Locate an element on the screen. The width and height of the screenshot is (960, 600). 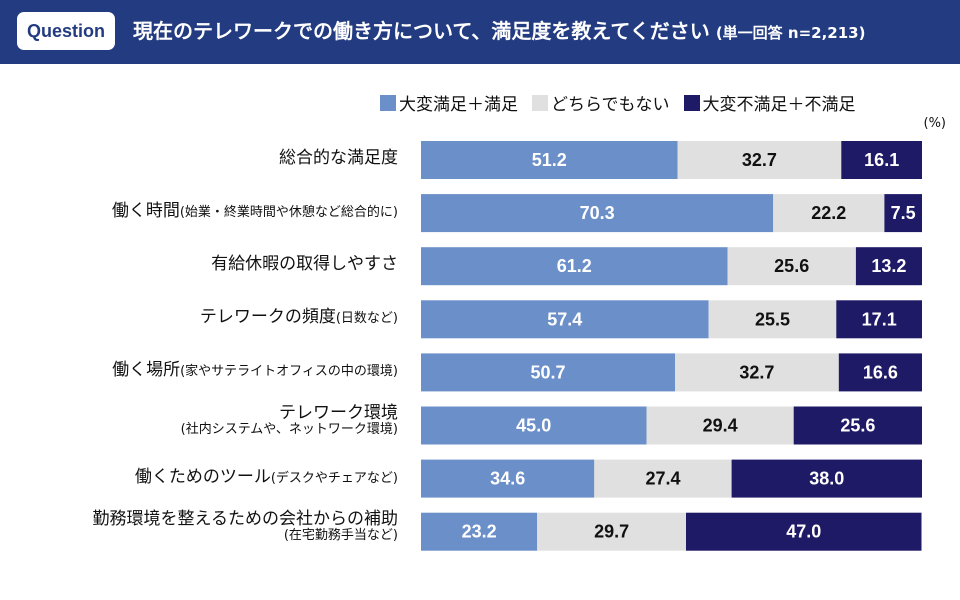
data-label-satisfied: 61.2 is located at coordinates (574, 266).